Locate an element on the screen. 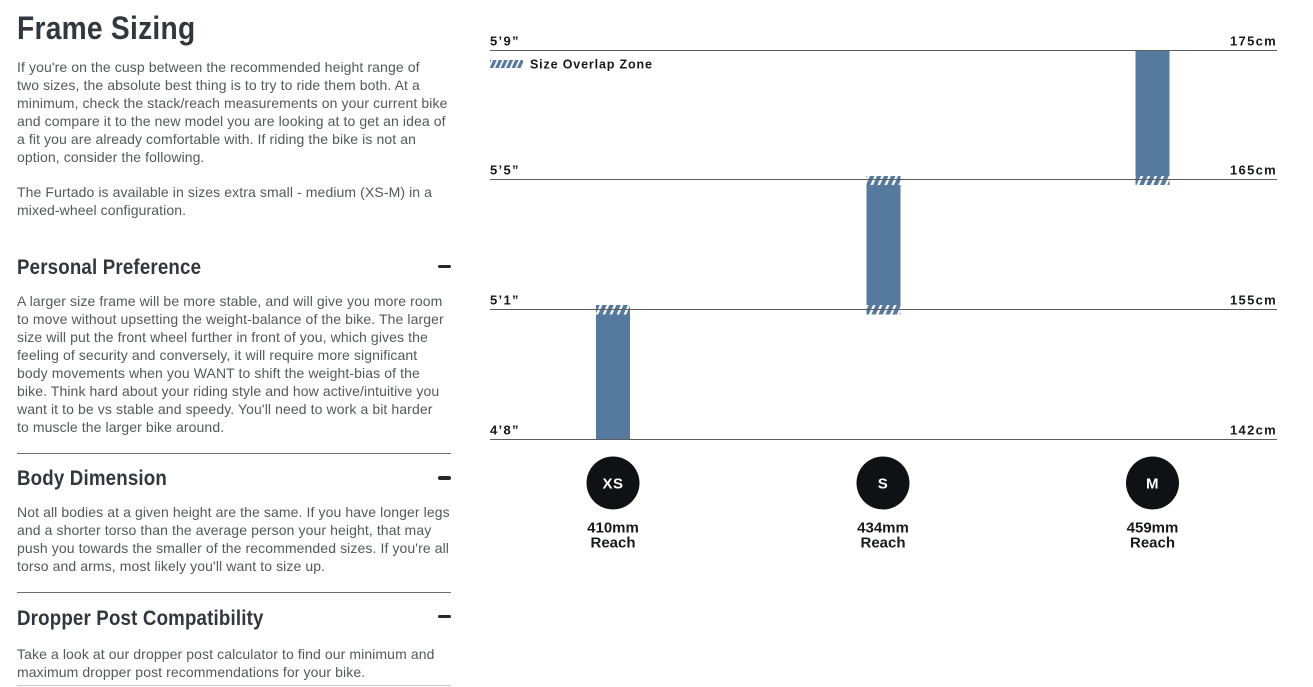  svg-text: 155cm is located at coordinates (1253, 300).